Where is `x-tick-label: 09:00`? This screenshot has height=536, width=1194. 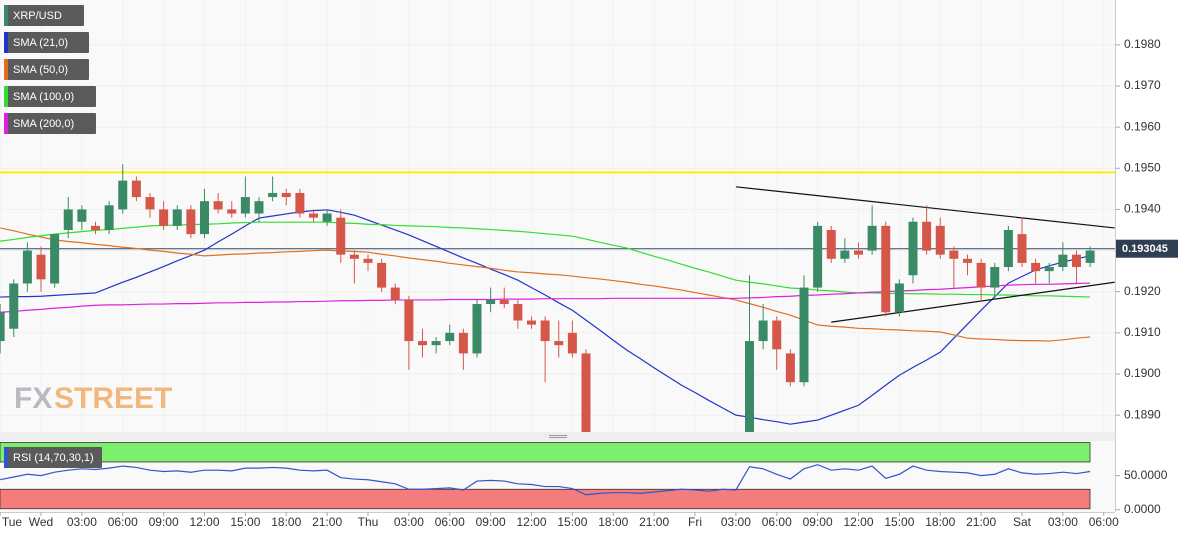
x-tick-label: 09:00 is located at coordinates (491, 522).